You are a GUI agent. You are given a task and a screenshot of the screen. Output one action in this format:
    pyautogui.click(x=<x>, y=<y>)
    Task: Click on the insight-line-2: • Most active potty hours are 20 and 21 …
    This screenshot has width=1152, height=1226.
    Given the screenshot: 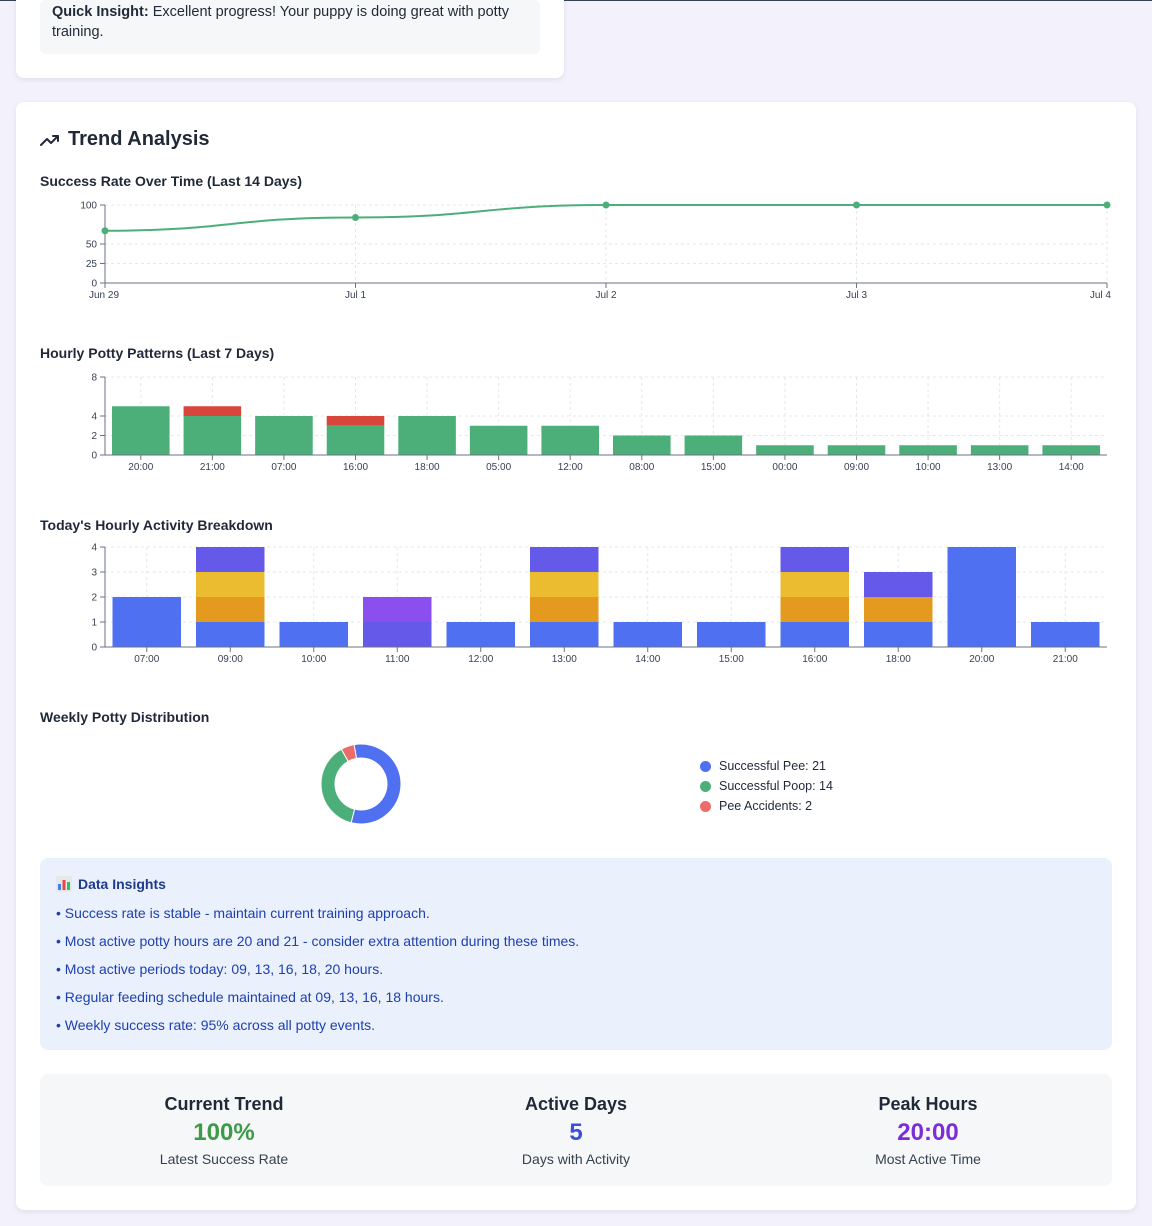 What is the action you would take?
    pyautogui.click(x=318, y=941)
    